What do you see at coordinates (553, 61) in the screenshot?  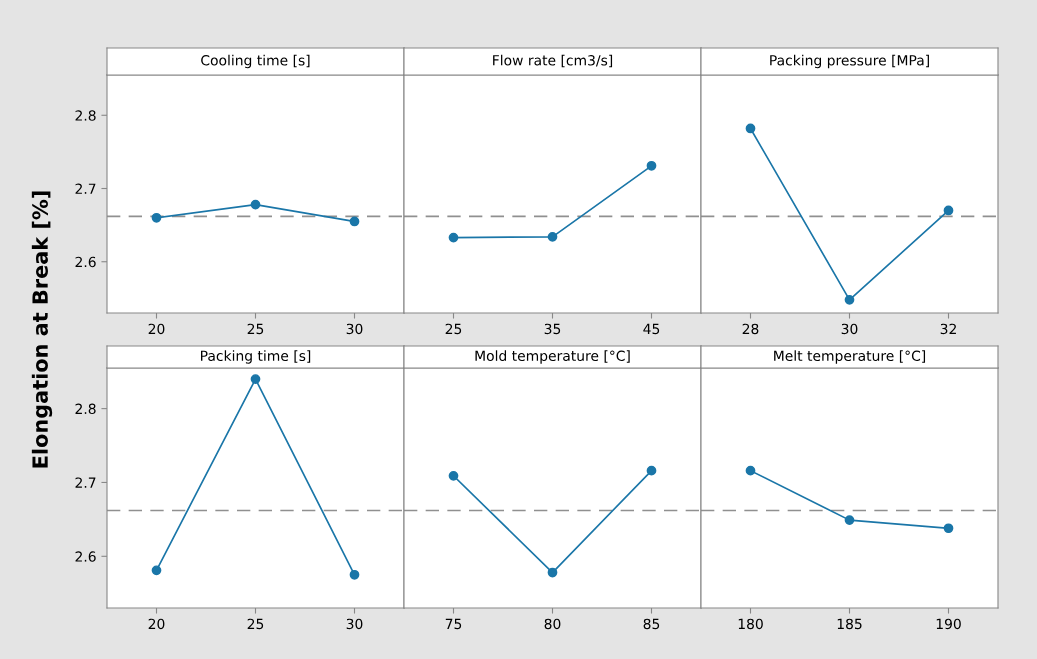 I see `chart-title: Flow rate [cm3/s]` at bounding box center [553, 61].